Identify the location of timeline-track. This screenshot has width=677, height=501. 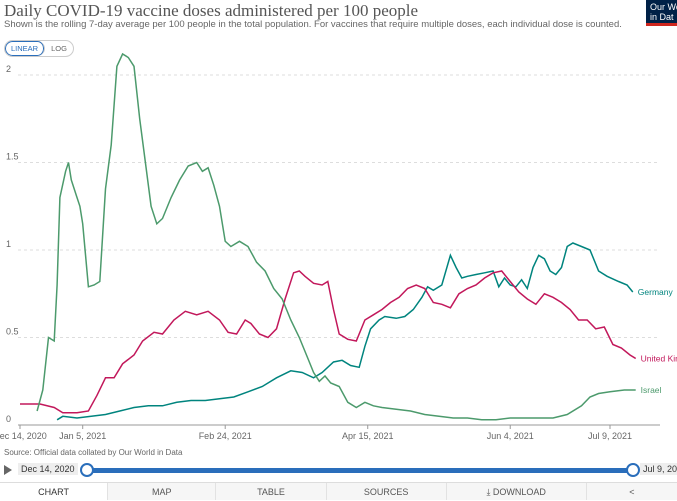
(358, 470).